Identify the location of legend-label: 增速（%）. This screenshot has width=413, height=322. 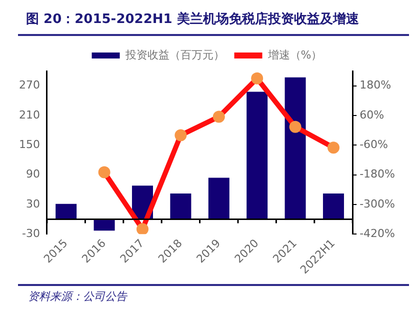
(294, 55).